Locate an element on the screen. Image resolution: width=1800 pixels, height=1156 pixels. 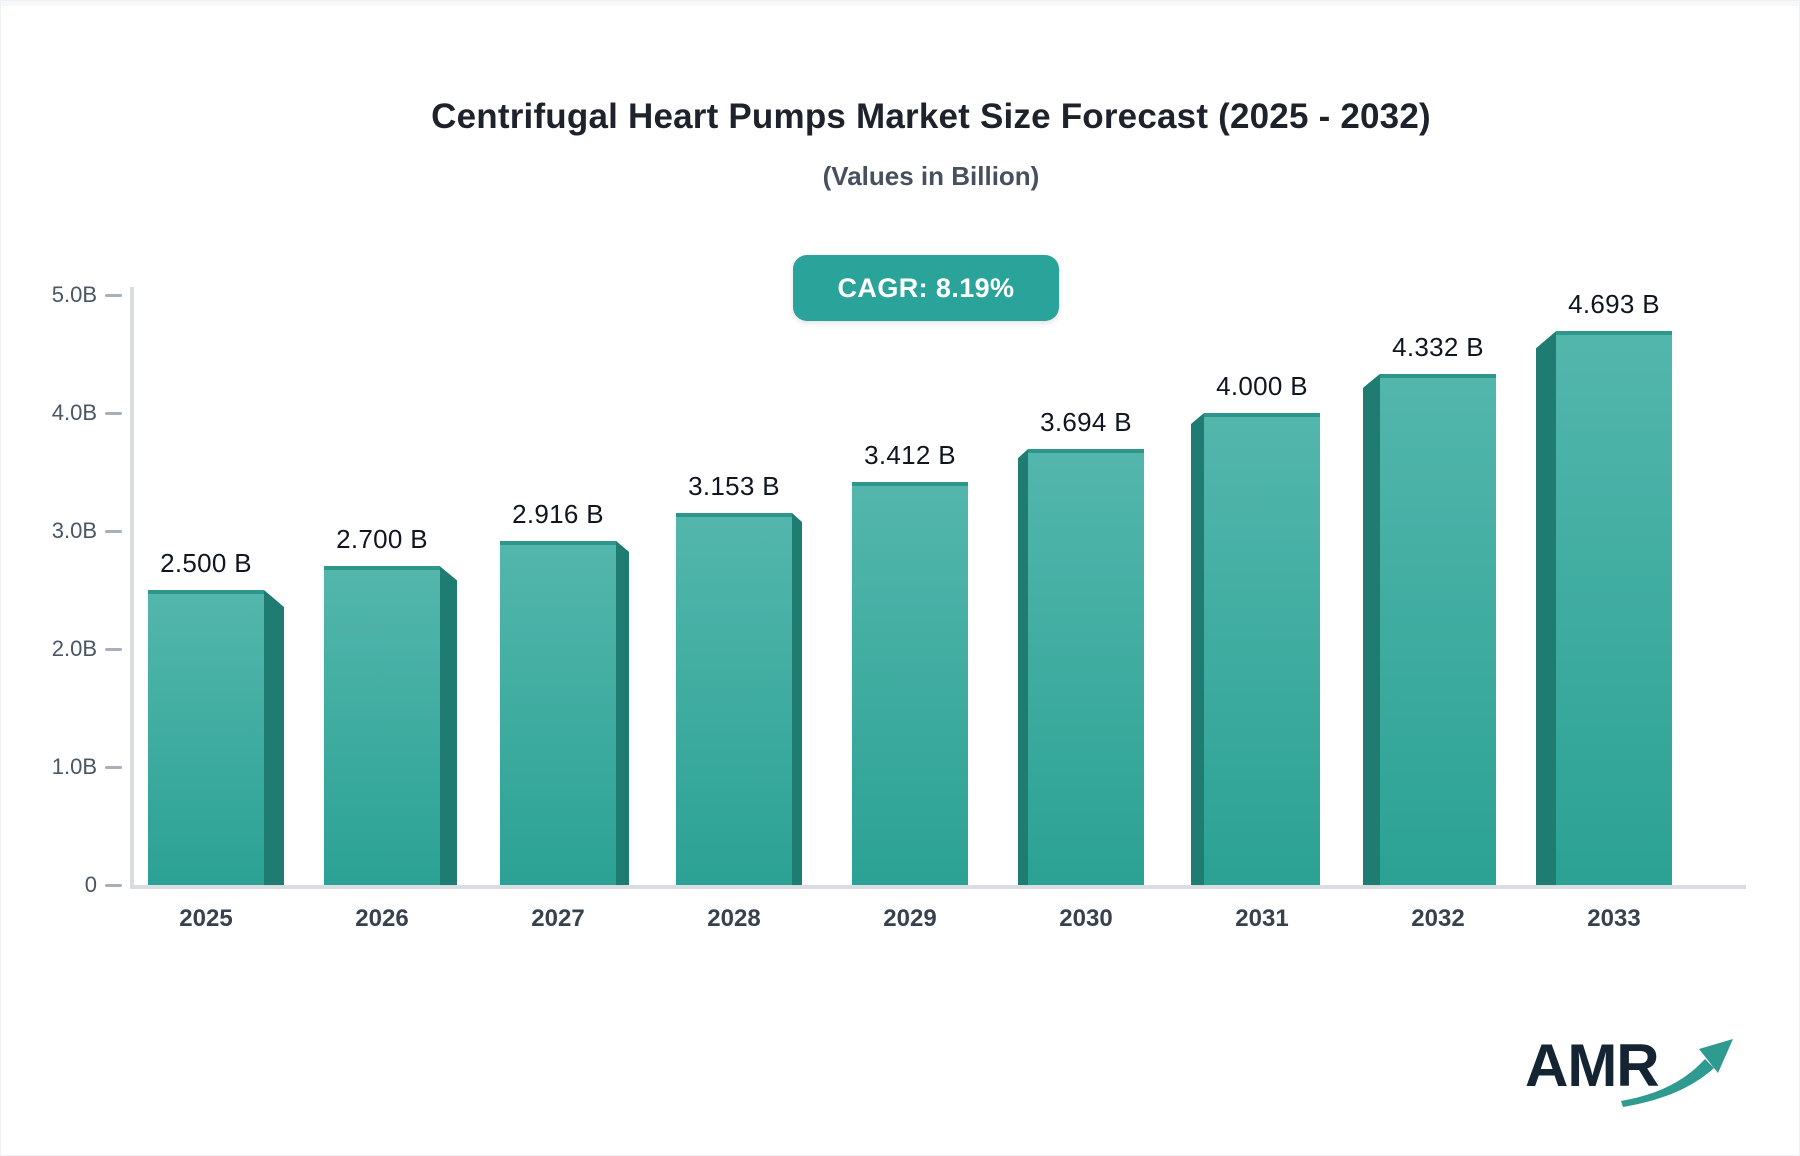
y-axis-label: 4.0B is located at coordinates (74, 412).